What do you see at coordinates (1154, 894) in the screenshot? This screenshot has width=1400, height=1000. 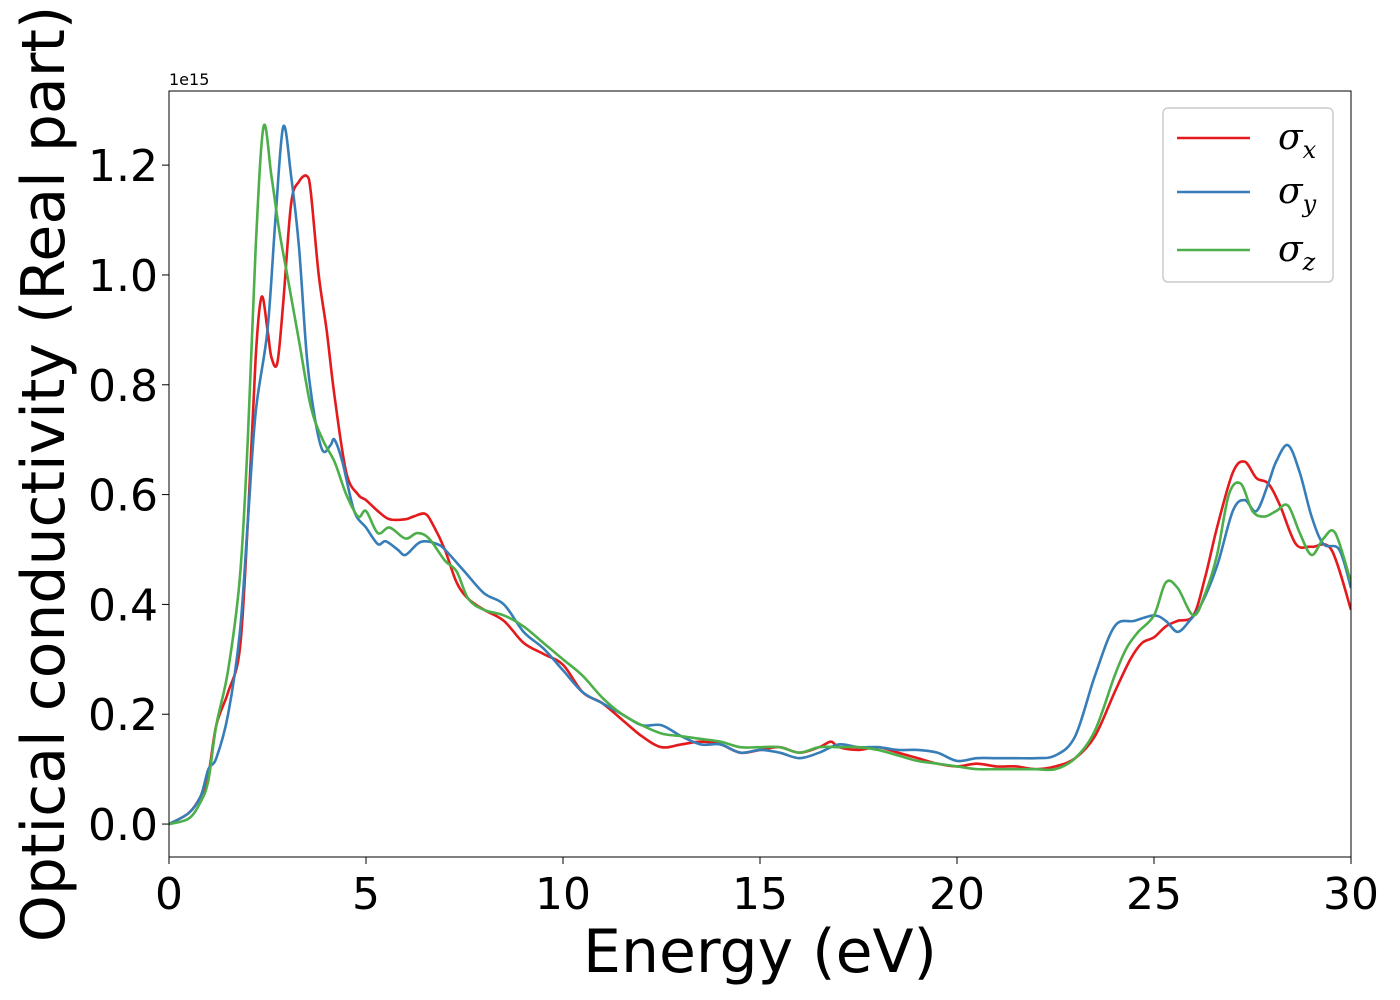 I see `x-tick-label: 25` at bounding box center [1154, 894].